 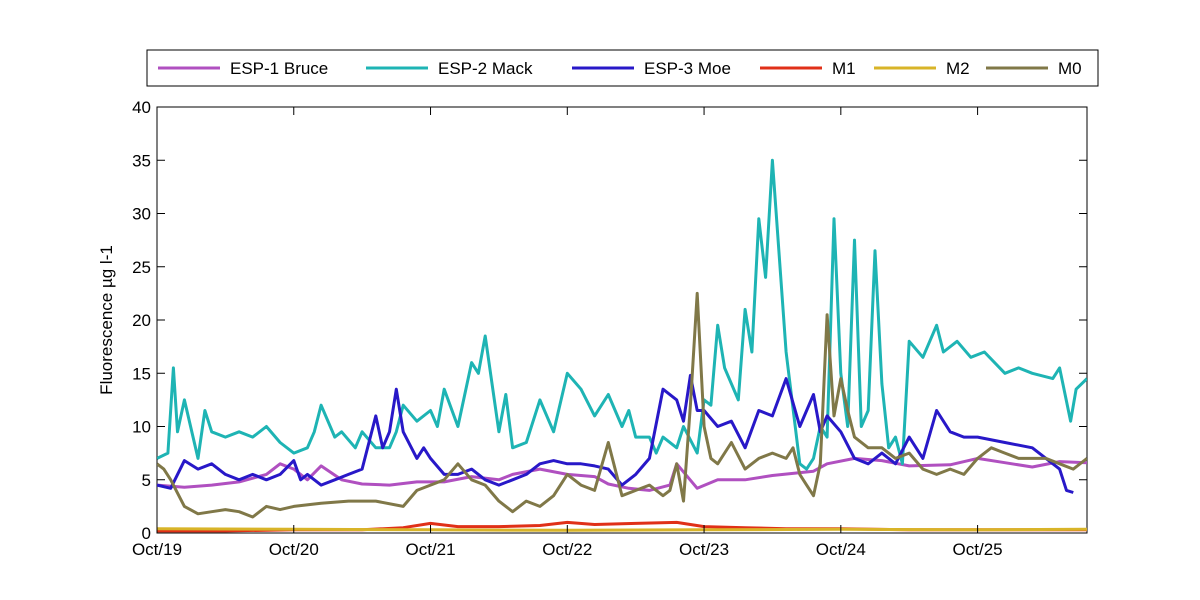 I want to click on legend-label: ESP-3 Moe, so click(x=687, y=68).